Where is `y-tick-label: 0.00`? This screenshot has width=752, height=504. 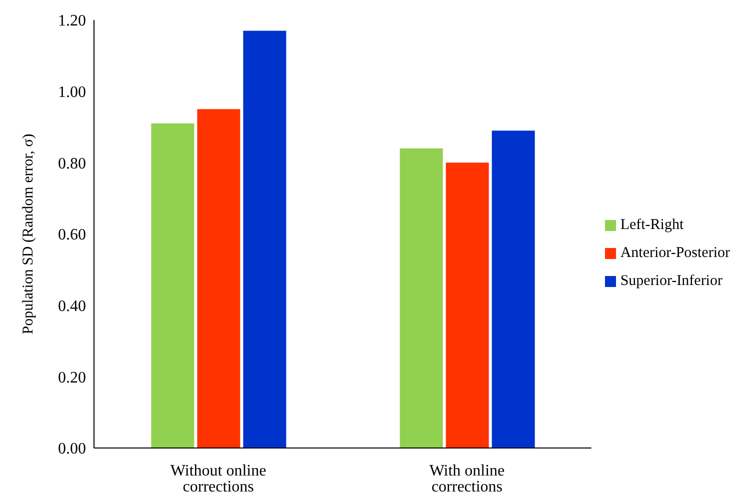 y-tick-label: 0.00 is located at coordinates (72, 449).